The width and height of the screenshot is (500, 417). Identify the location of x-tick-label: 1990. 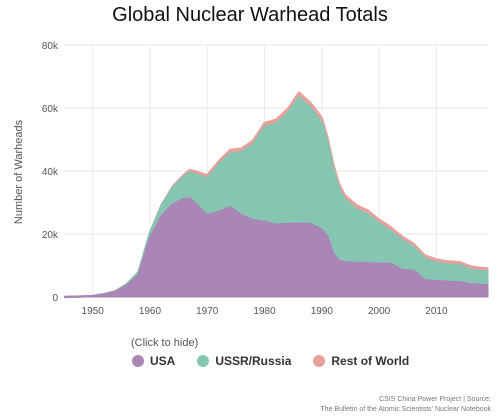
(322, 311).